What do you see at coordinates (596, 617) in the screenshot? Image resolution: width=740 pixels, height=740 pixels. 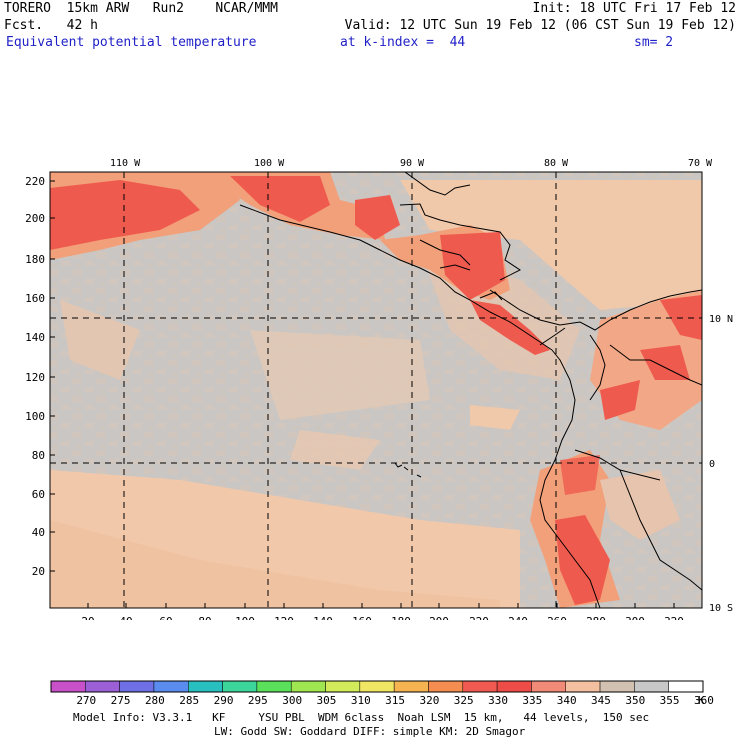 I see `x-tick-label: 280` at bounding box center [596, 617].